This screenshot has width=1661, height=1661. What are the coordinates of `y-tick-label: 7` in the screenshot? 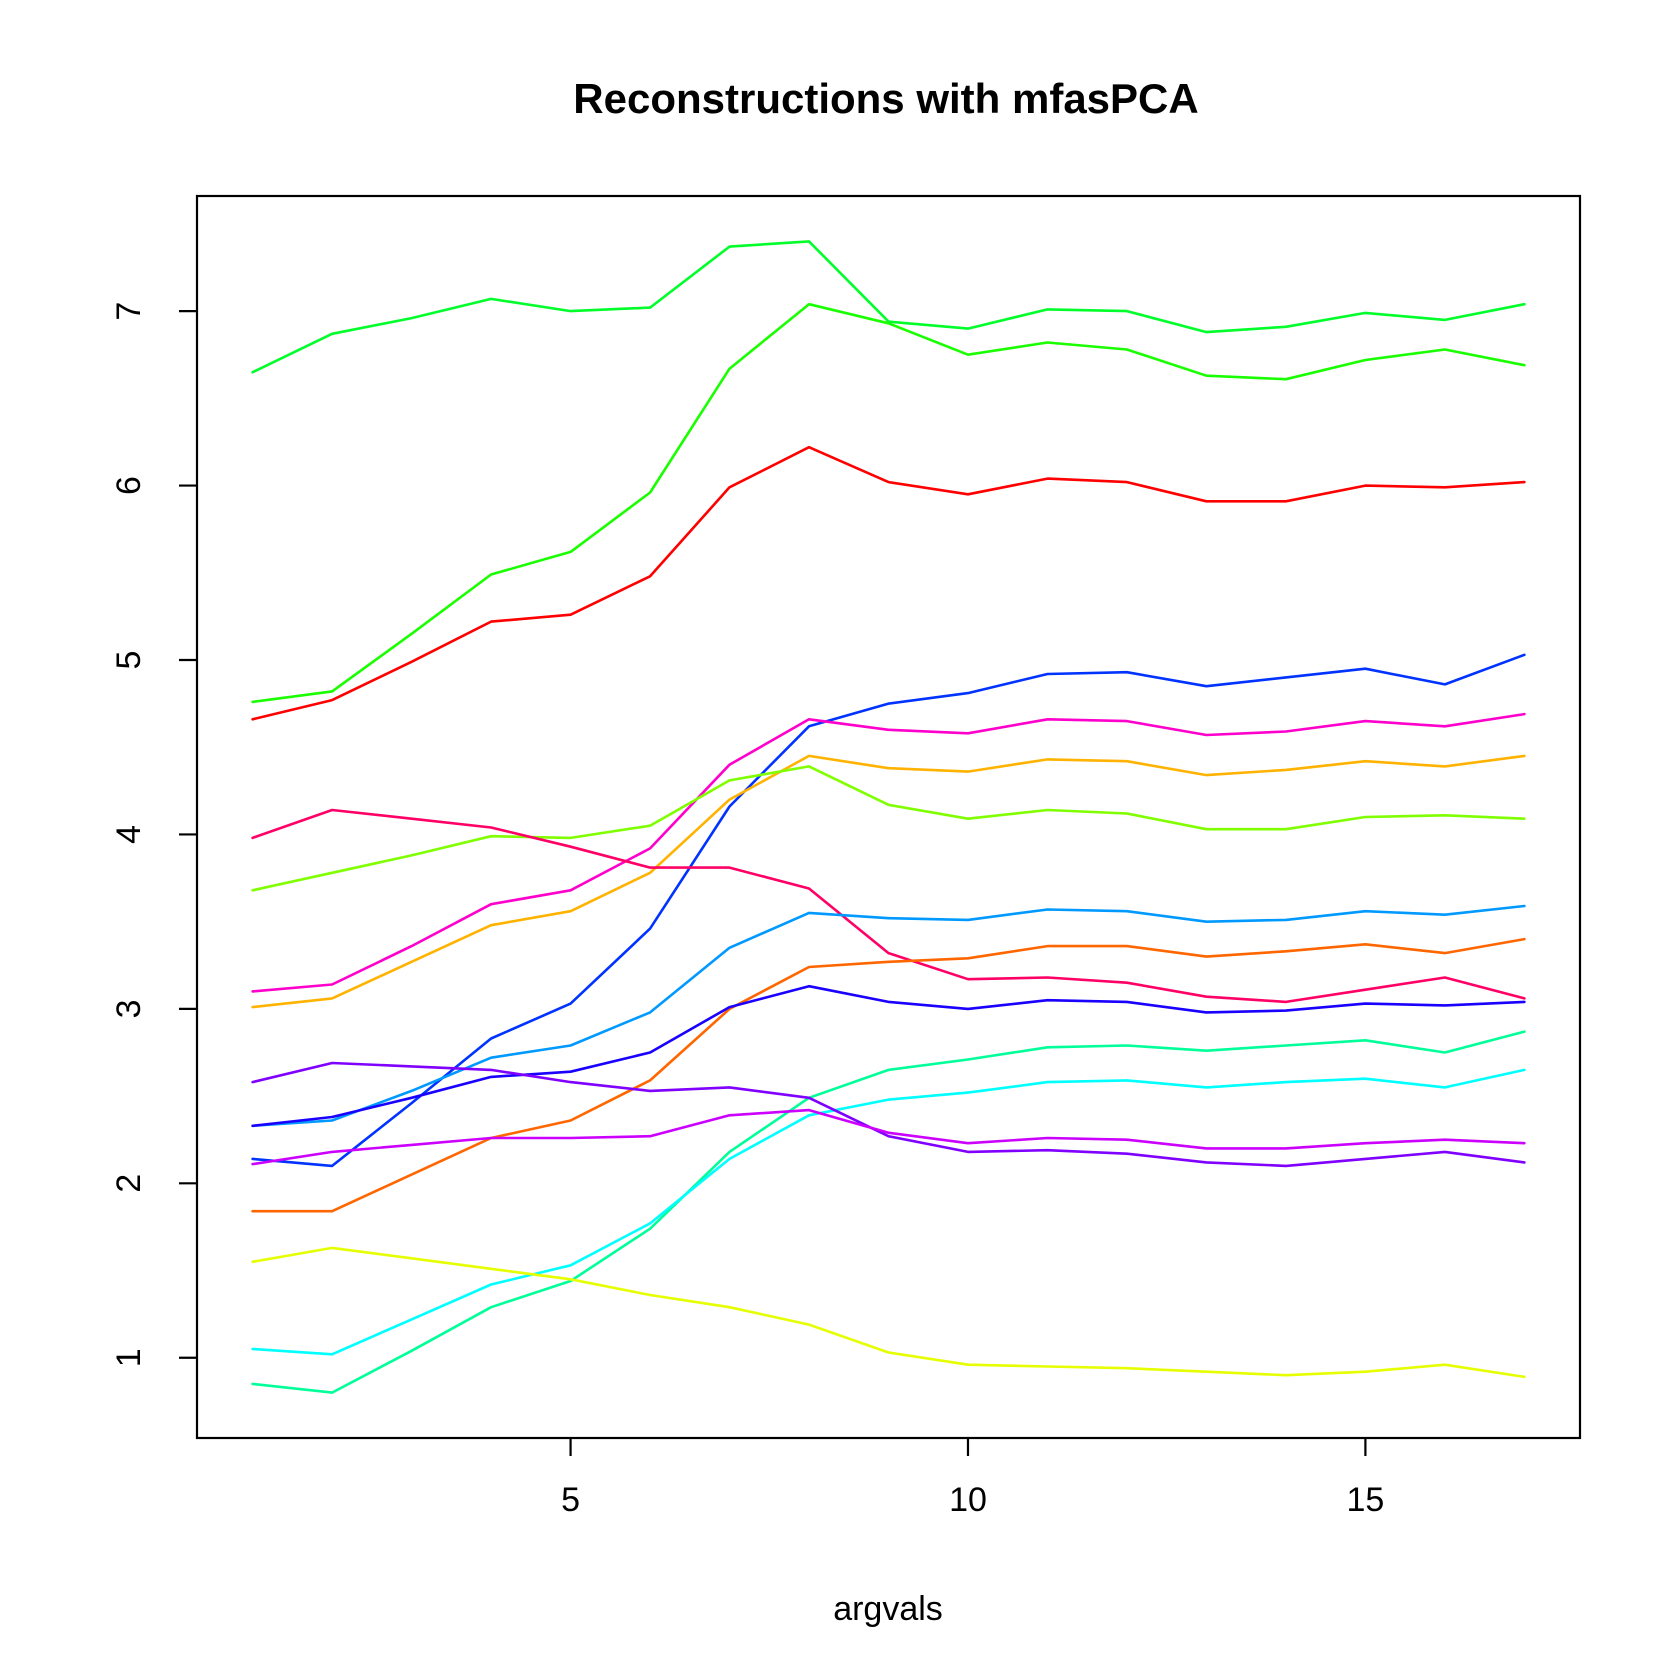 It's located at (129, 311).